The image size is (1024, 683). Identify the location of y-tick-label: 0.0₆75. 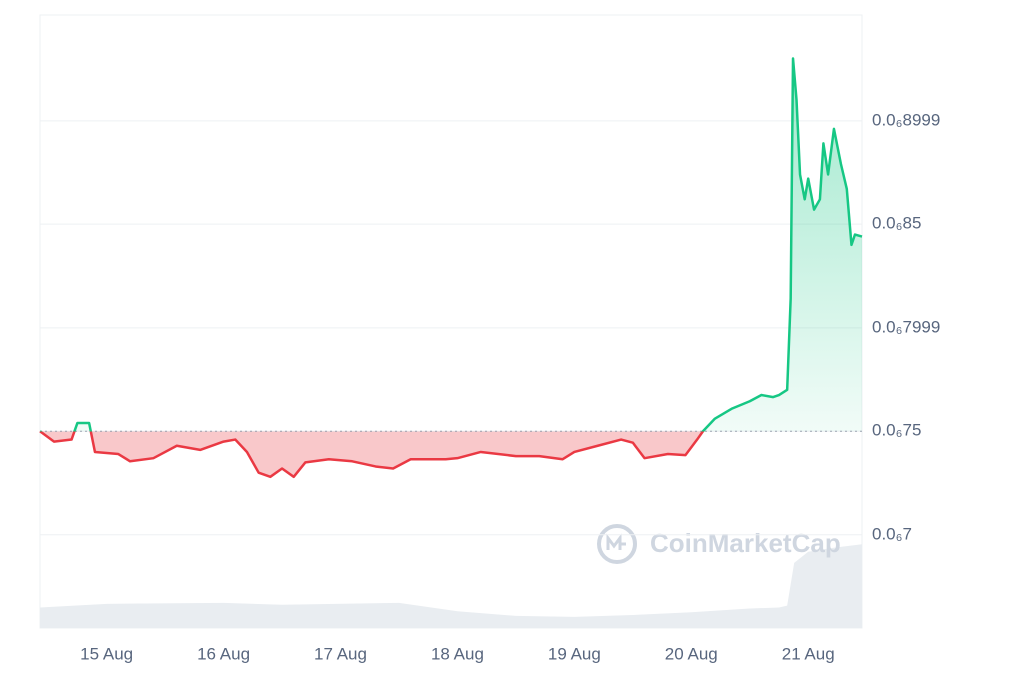
(896, 430).